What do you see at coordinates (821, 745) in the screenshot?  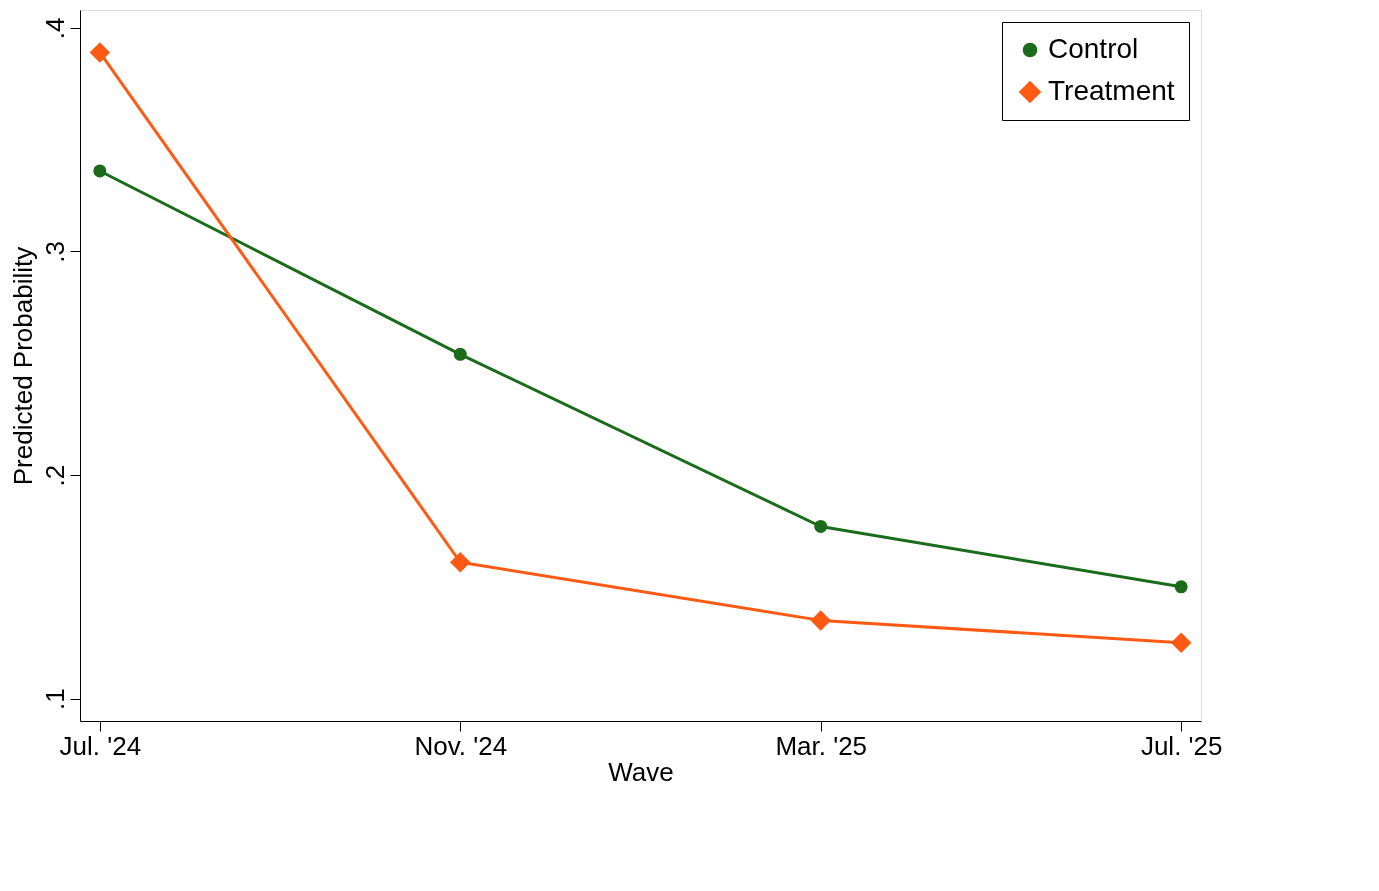 I see `x-tick-label: Mar. '25` at bounding box center [821, 745].